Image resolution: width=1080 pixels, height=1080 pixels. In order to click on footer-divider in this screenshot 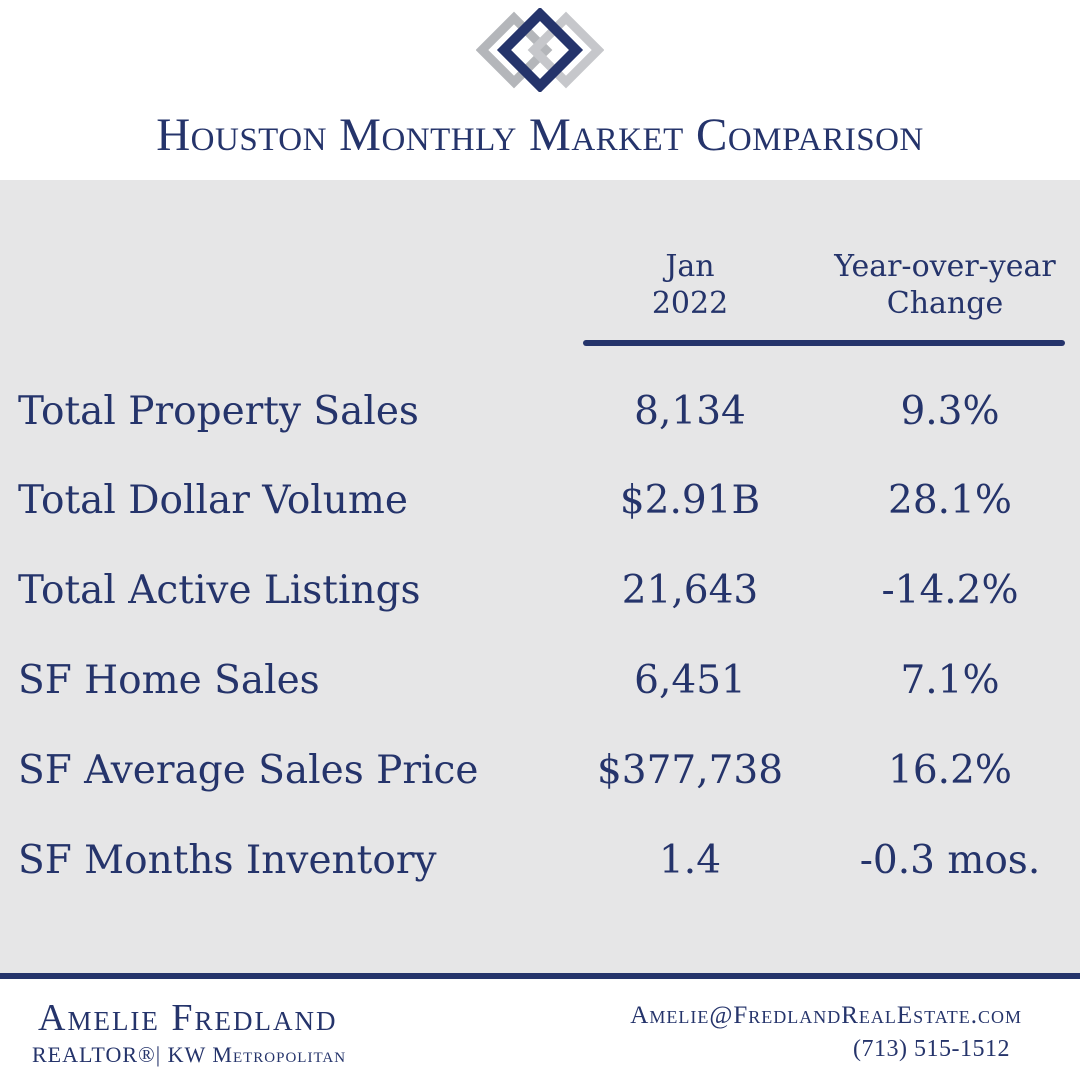, I will do `click(540, 976)`.